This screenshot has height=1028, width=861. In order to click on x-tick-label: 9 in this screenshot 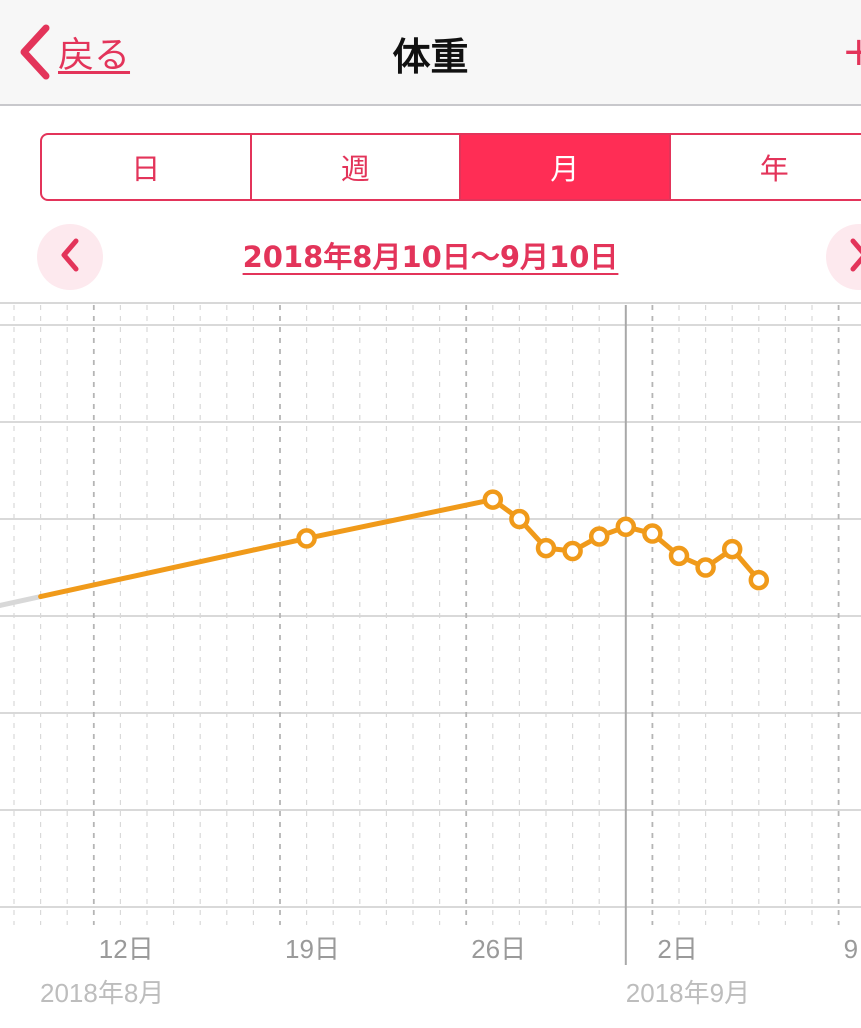, I will do `click(851, 949)`.